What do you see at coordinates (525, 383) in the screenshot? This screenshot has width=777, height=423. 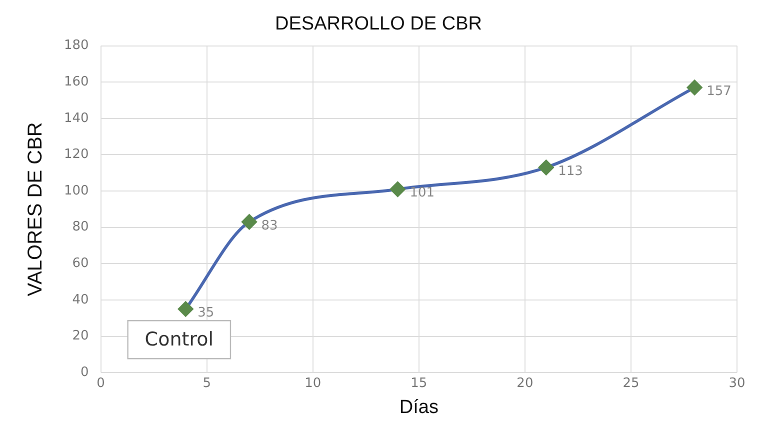 I see `x-tick-label: 20` at bounding box center [525, 383].